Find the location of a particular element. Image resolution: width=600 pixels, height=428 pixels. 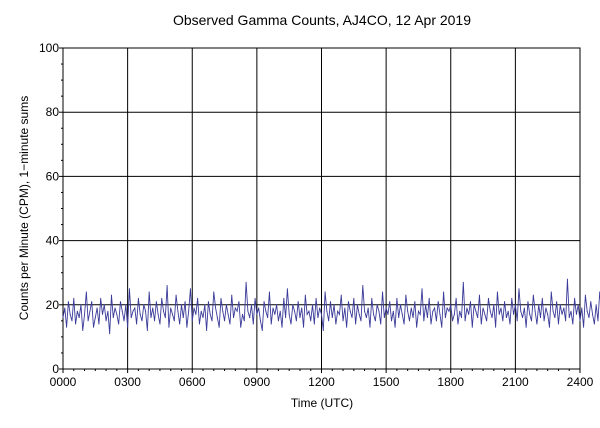

x-tick-label: 0900 is located at coordinates (257, 382).